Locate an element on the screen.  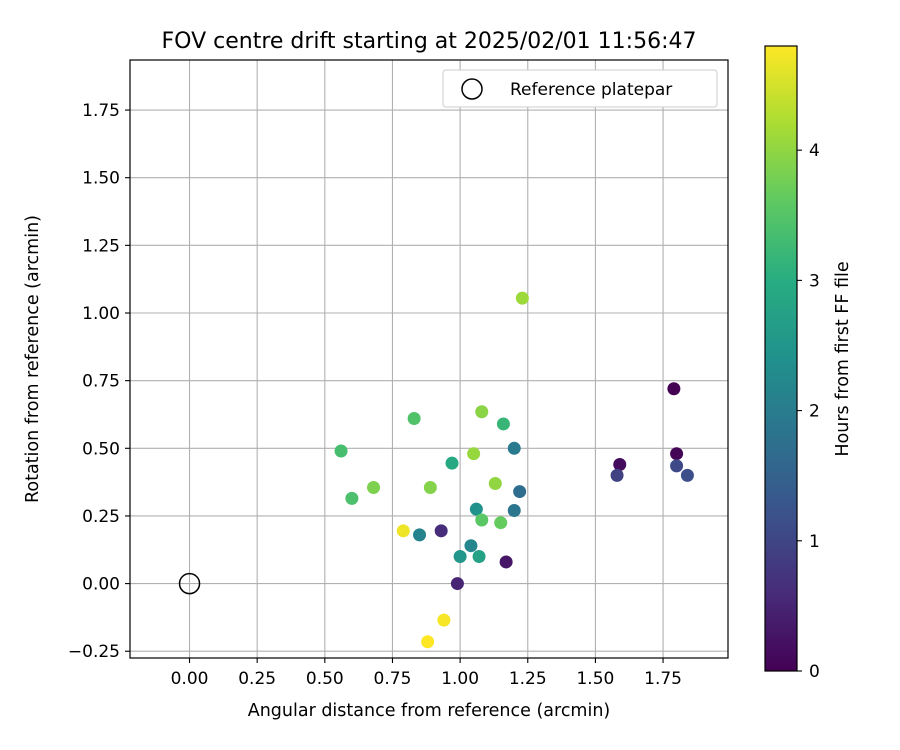
y-tick-label: 0.50 is located at coordinates (101, 449).